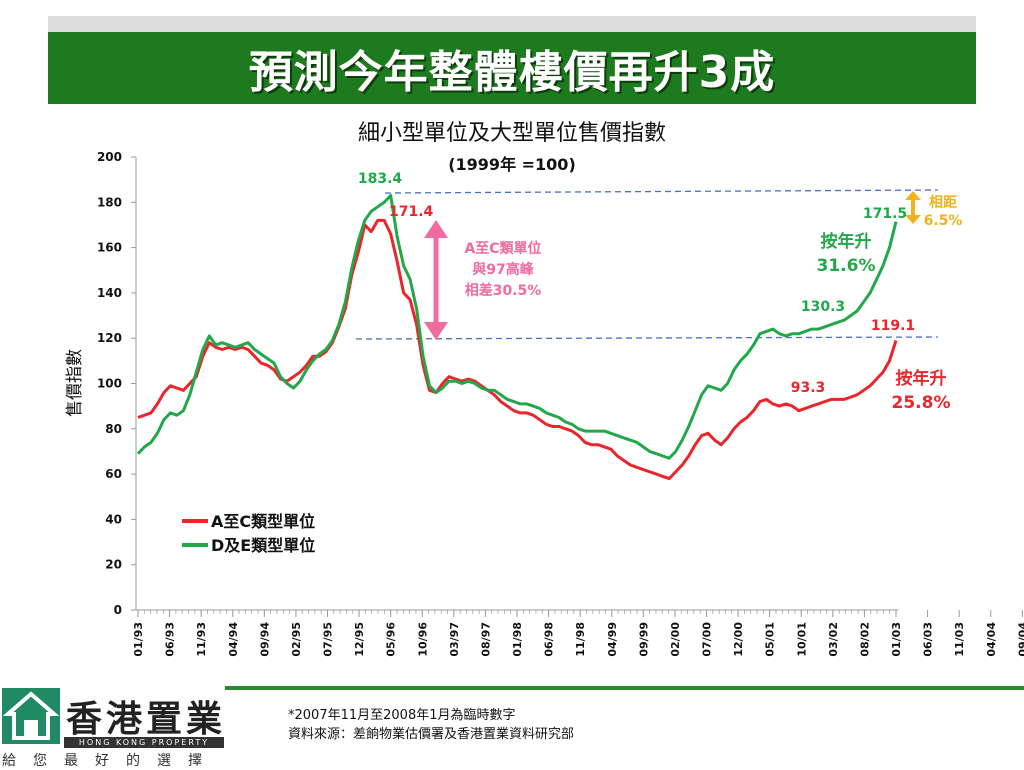  Describe the element at coordinates (661, 191) in the screenshot. I see `peak-guide-line` at that location.